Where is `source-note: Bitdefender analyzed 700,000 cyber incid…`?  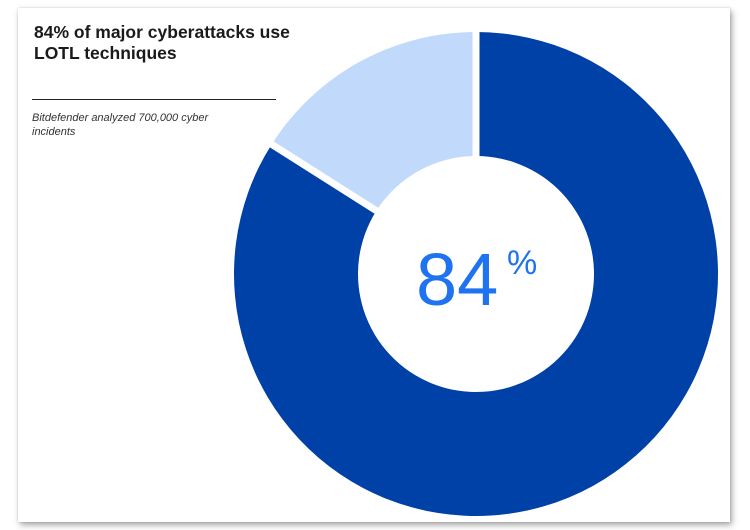 source-note: Bitdefender analyzed 700,000 cyber incid… is located at coordinates (120, 125).